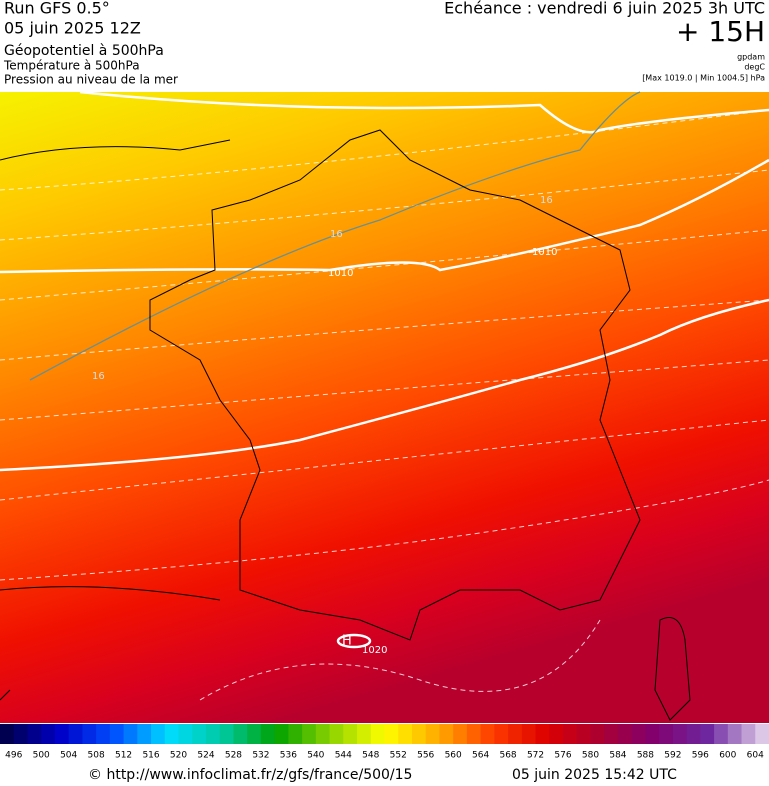  I want to click on colorbar-label: 564, so click(480, 756).